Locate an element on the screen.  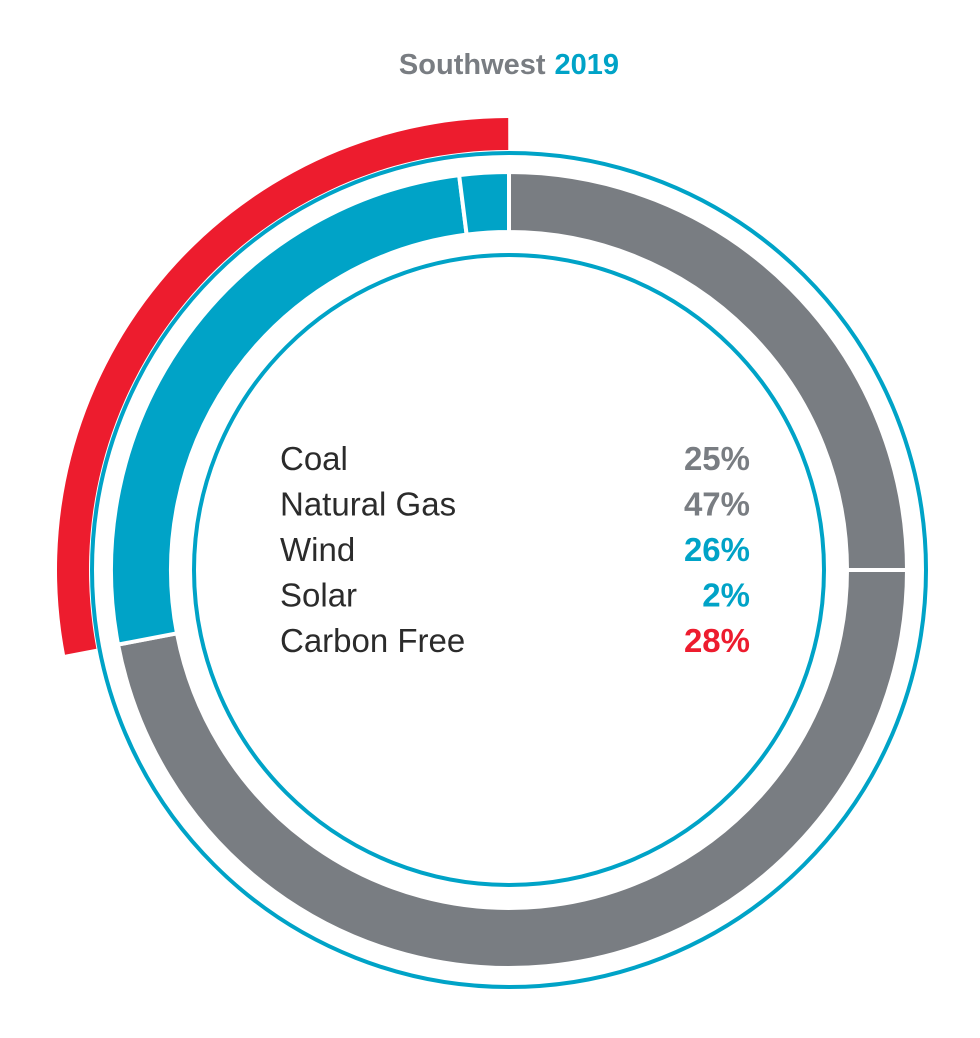
legend-label-carbon-free: Carbon Free is located at coordinates (372, 640).